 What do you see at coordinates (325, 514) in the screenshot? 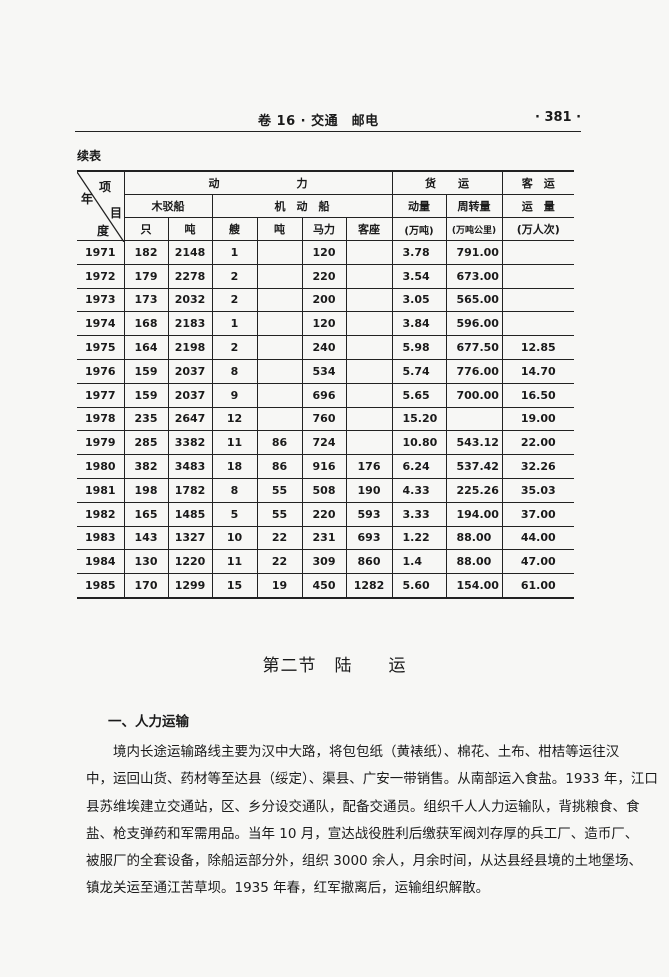
I see `table-row: 1982 165 1485 5 55 220 593 3.33 194.00 37.00` at bounding box center [325, 514].